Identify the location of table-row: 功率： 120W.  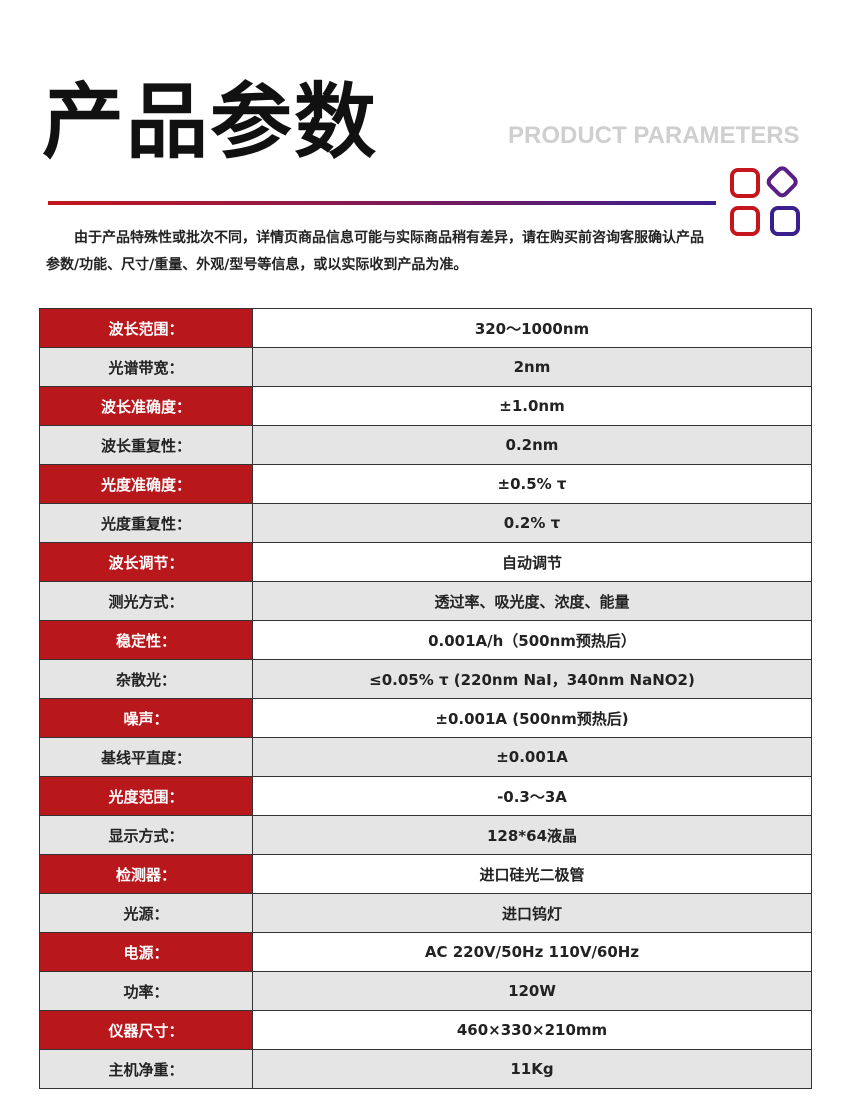
(425, 991).